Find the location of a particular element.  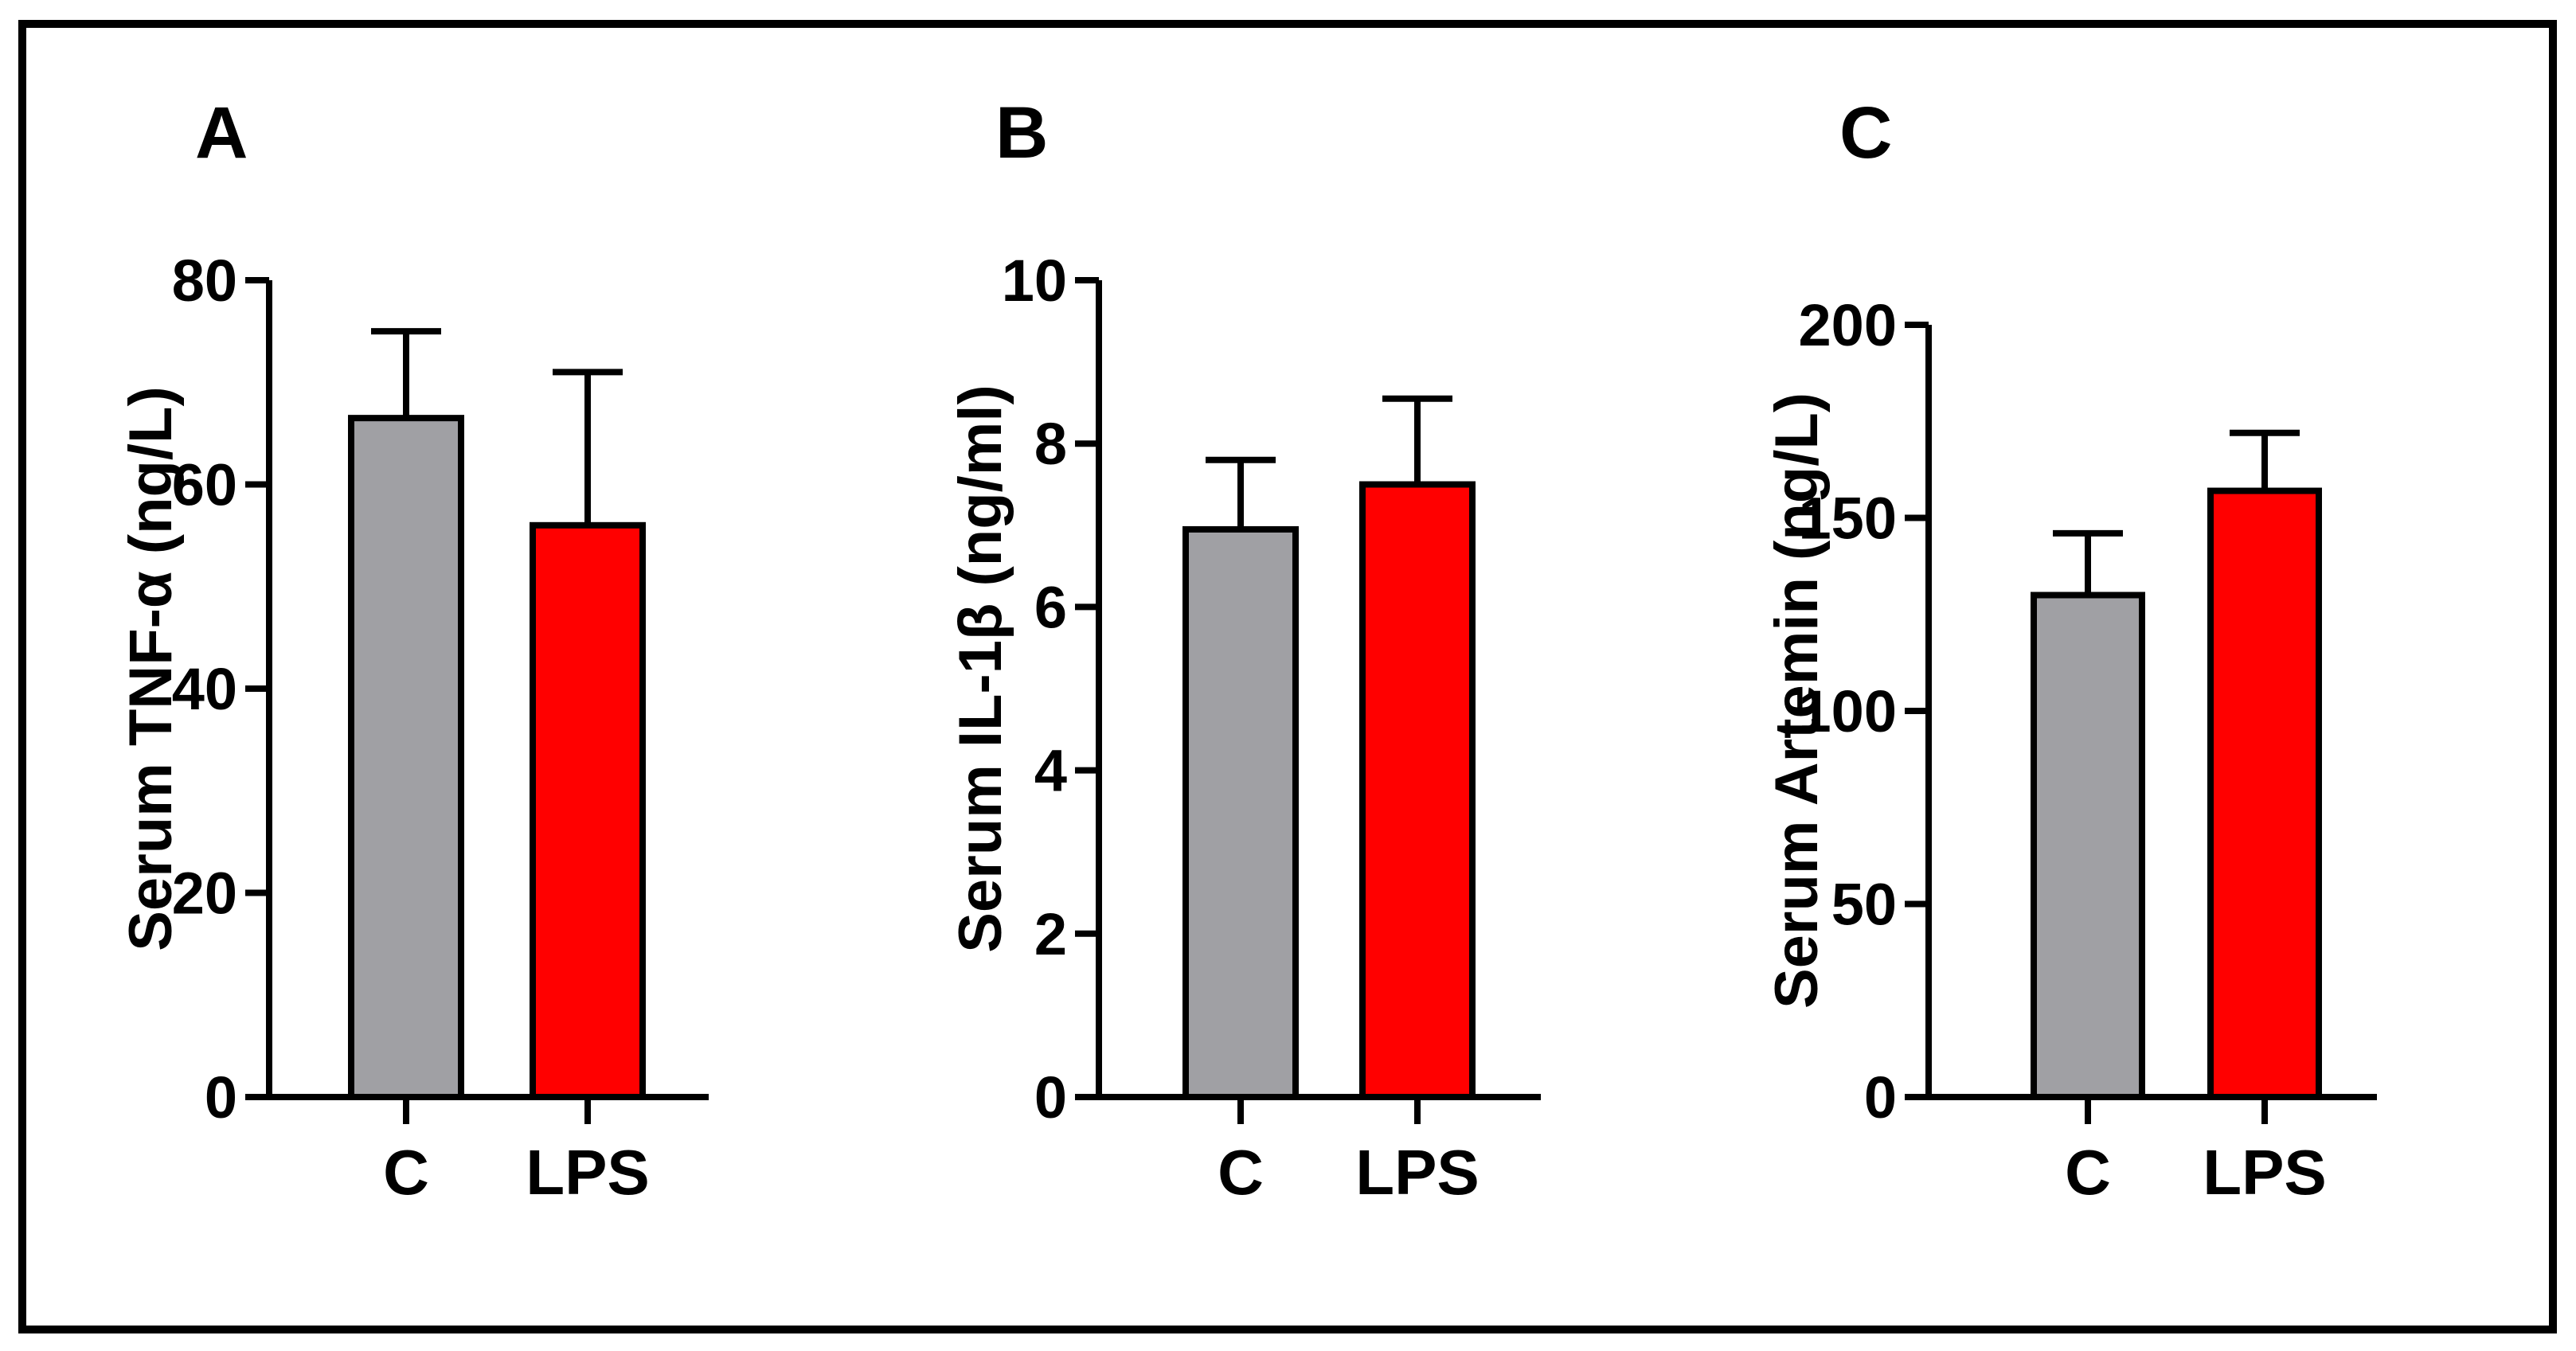

panel-c-y-tick-label: 100 is located at coordinates (1848, 711).